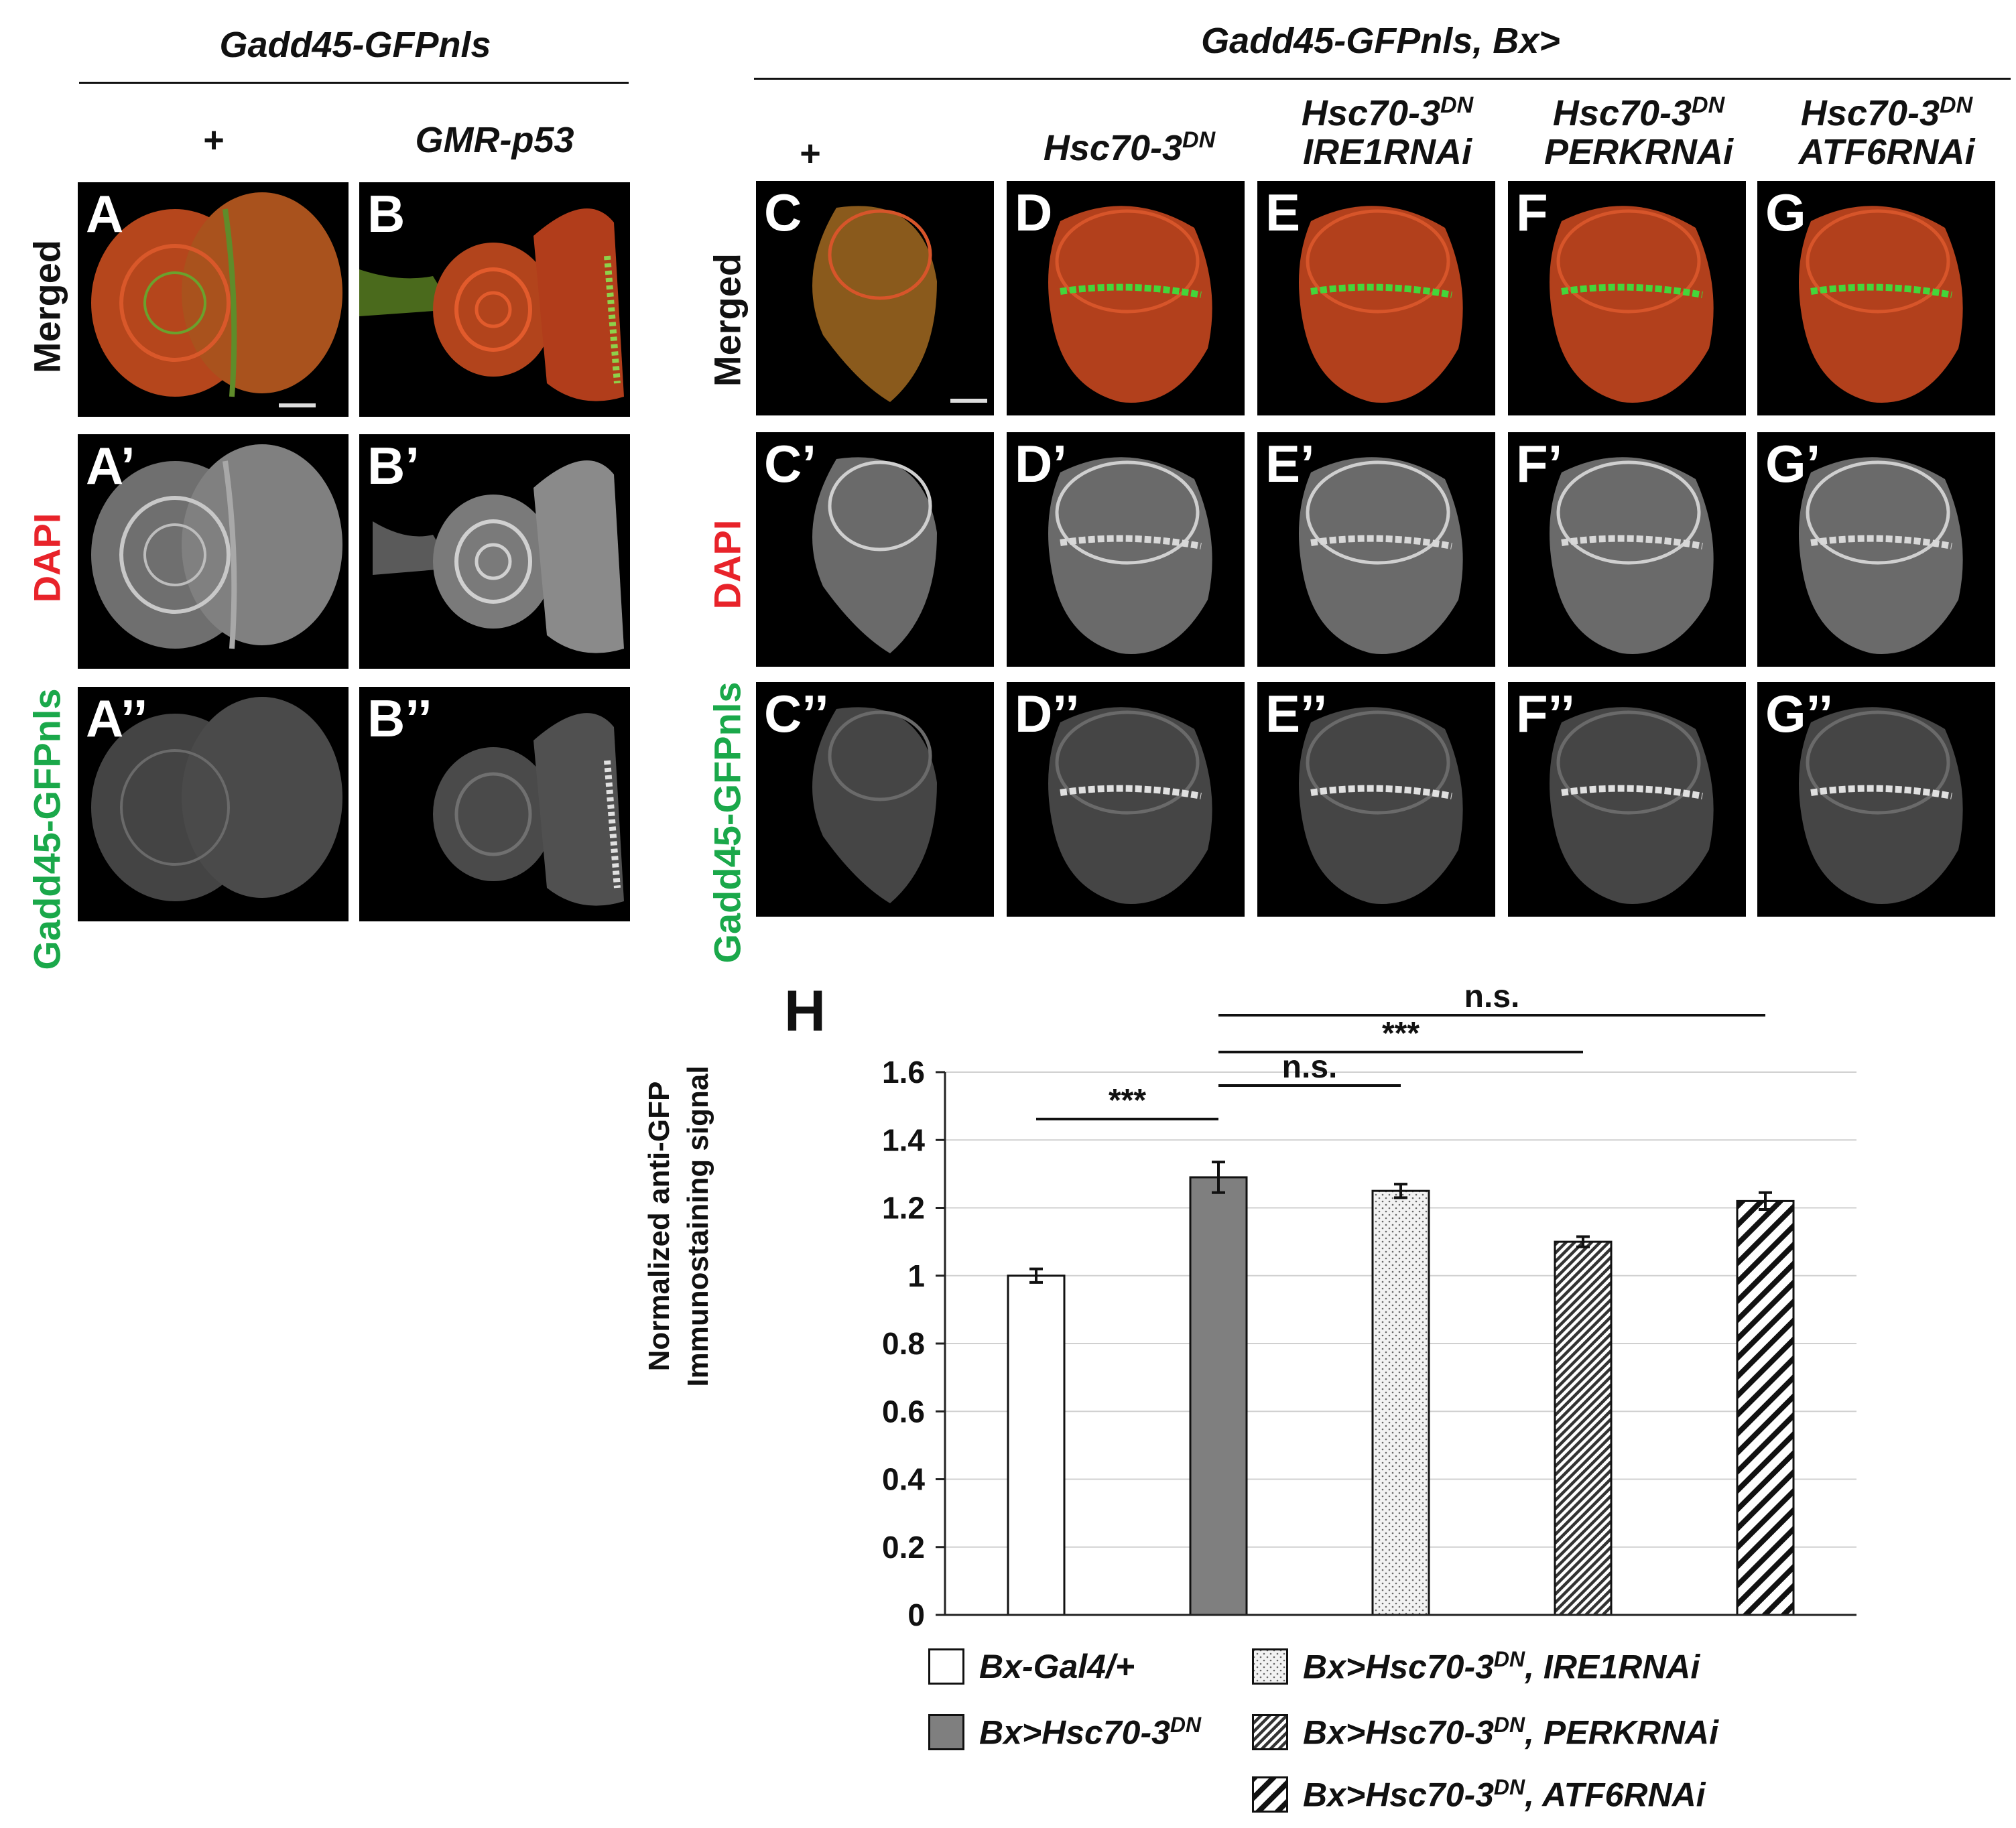 The height and width of the screenshot is (1828, 2016). I want to click on col-label-F: Hsc70-3DN PERKRNAi, so click(1639, 129).